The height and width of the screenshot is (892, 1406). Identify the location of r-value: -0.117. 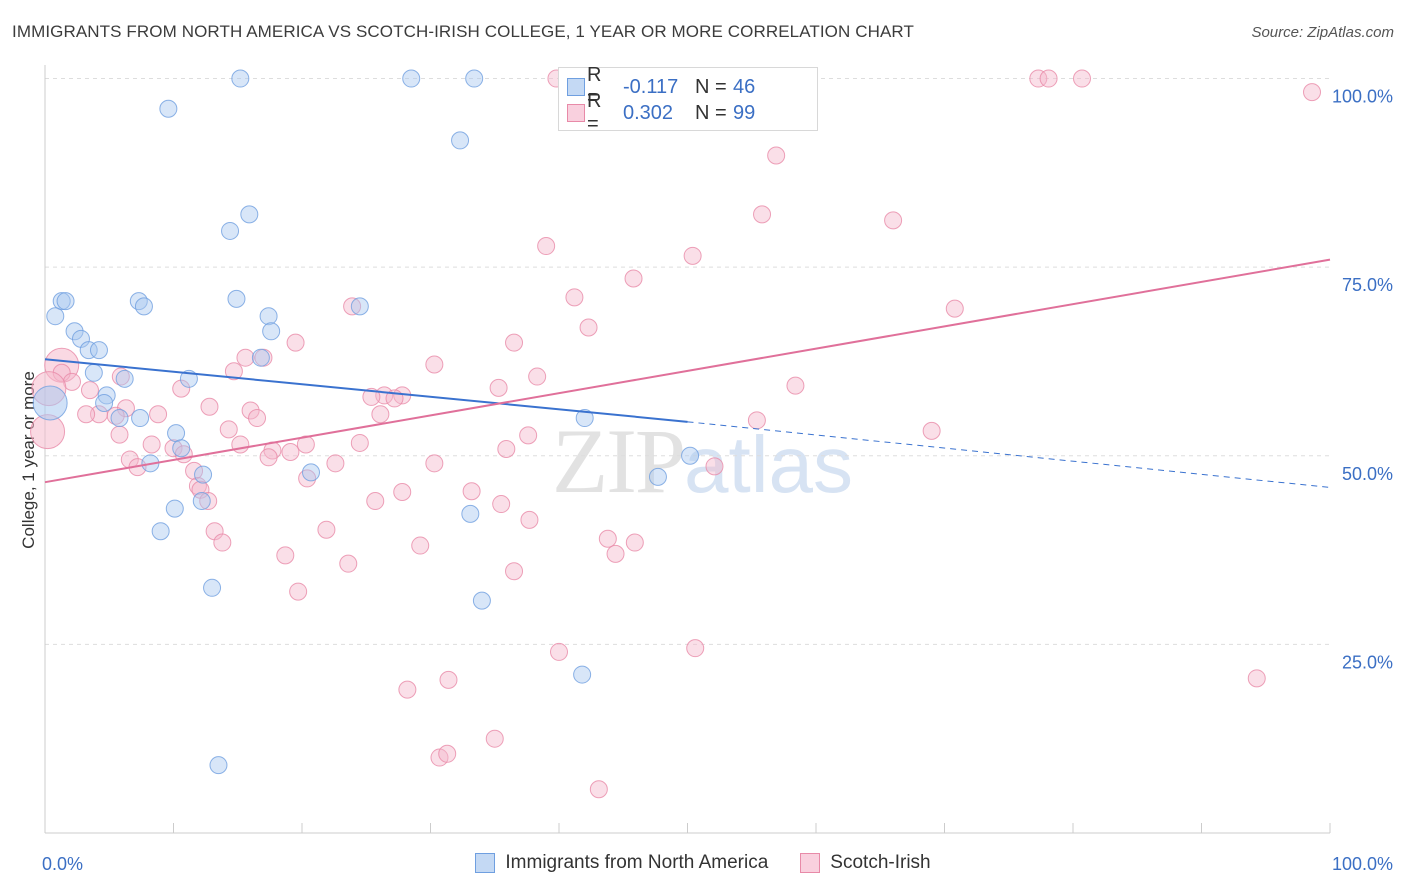
(651, 86).